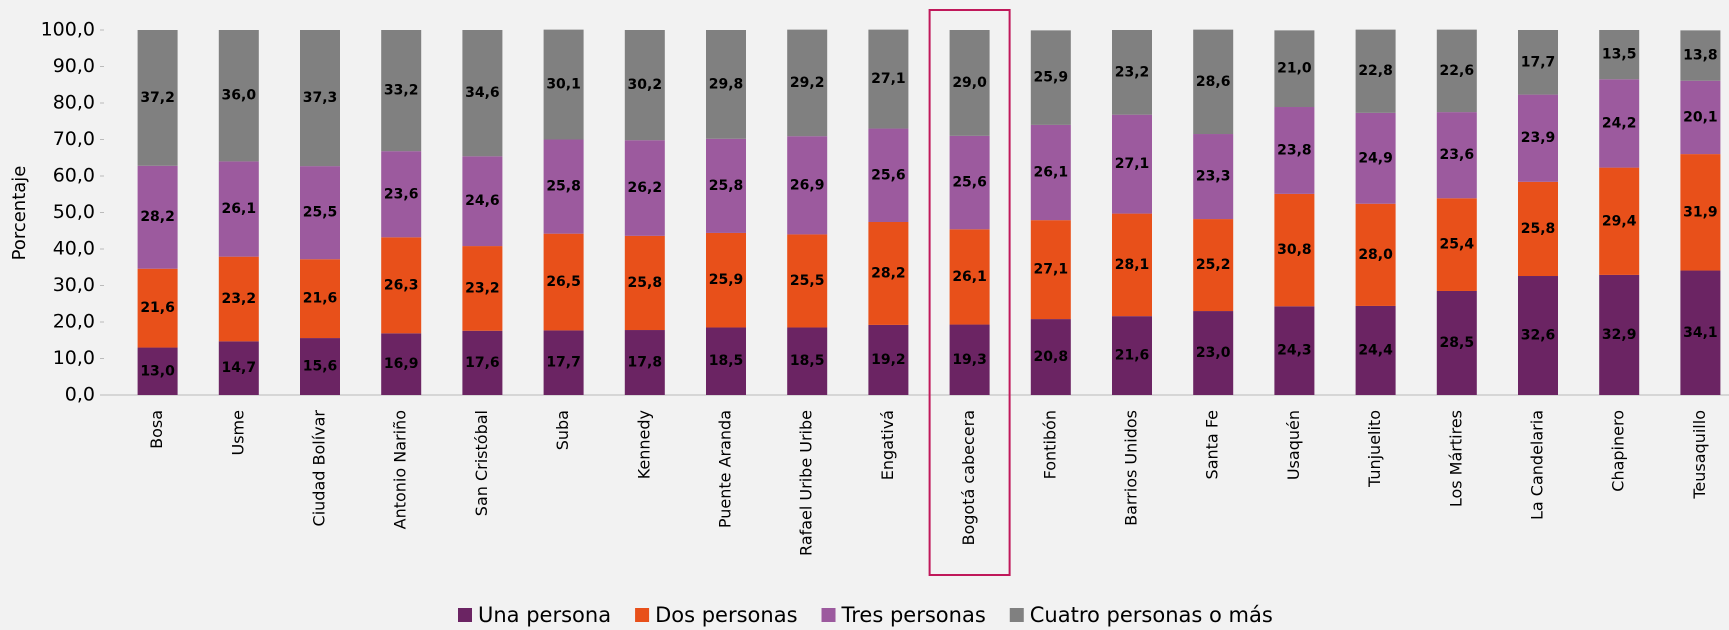  Describe the element at coordinates (481, 463) in the screenshot. I see `x-tick-label: San Cristóbal` at that location.